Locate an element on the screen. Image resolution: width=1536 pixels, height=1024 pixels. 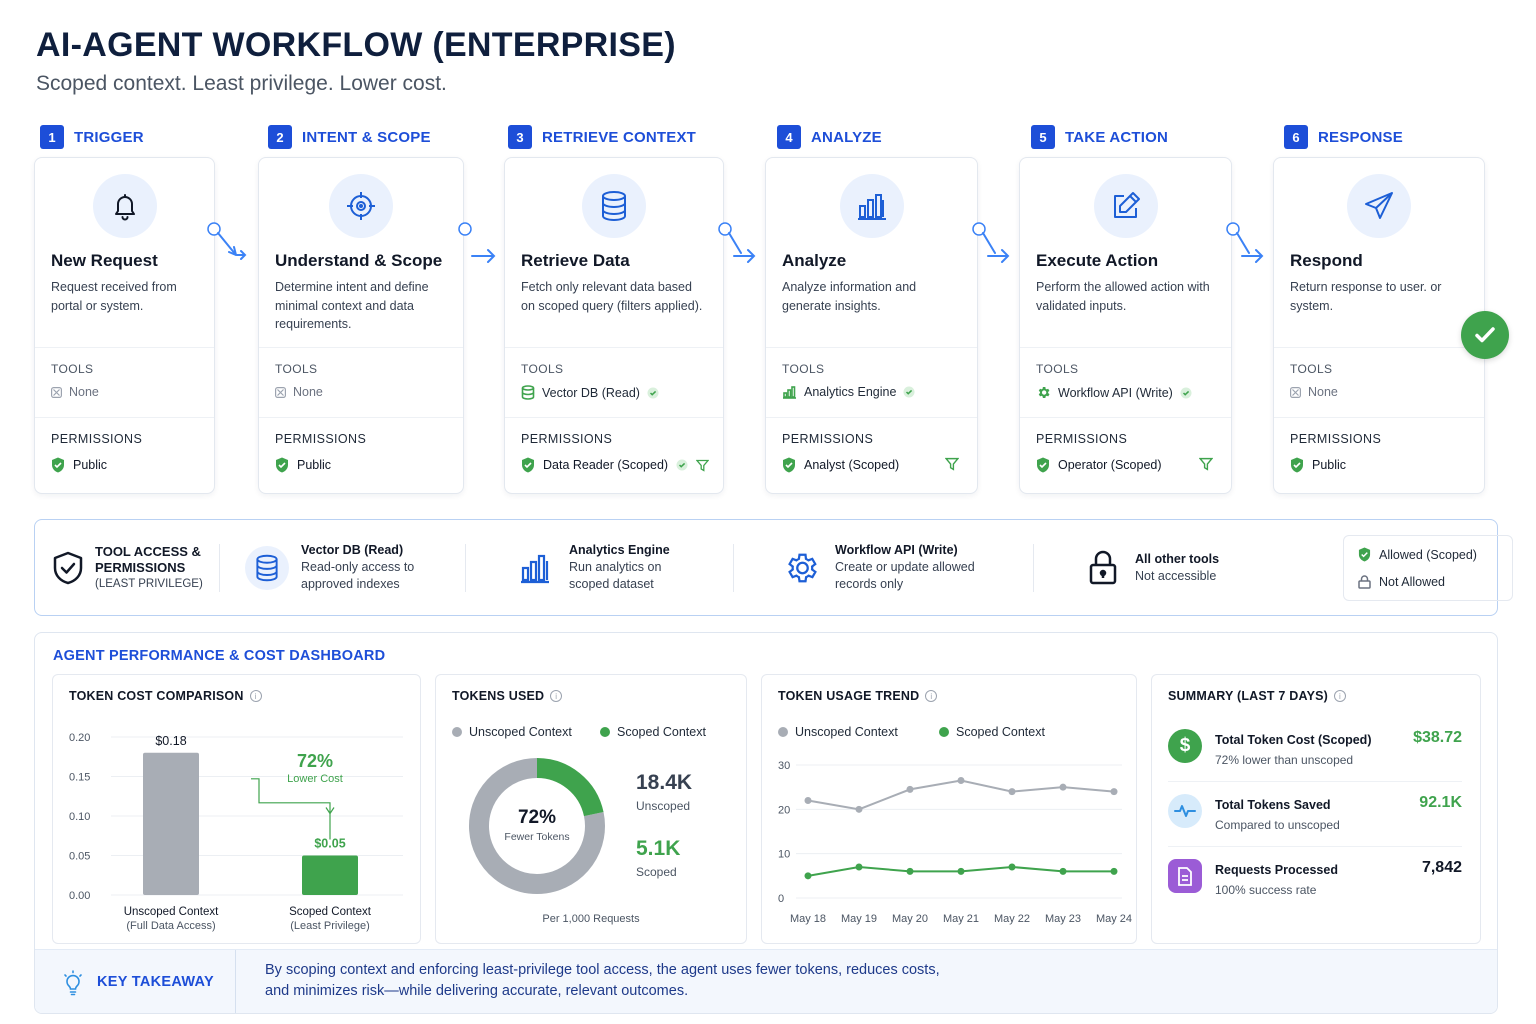
document-icon is located at coordinates (1185, 876).